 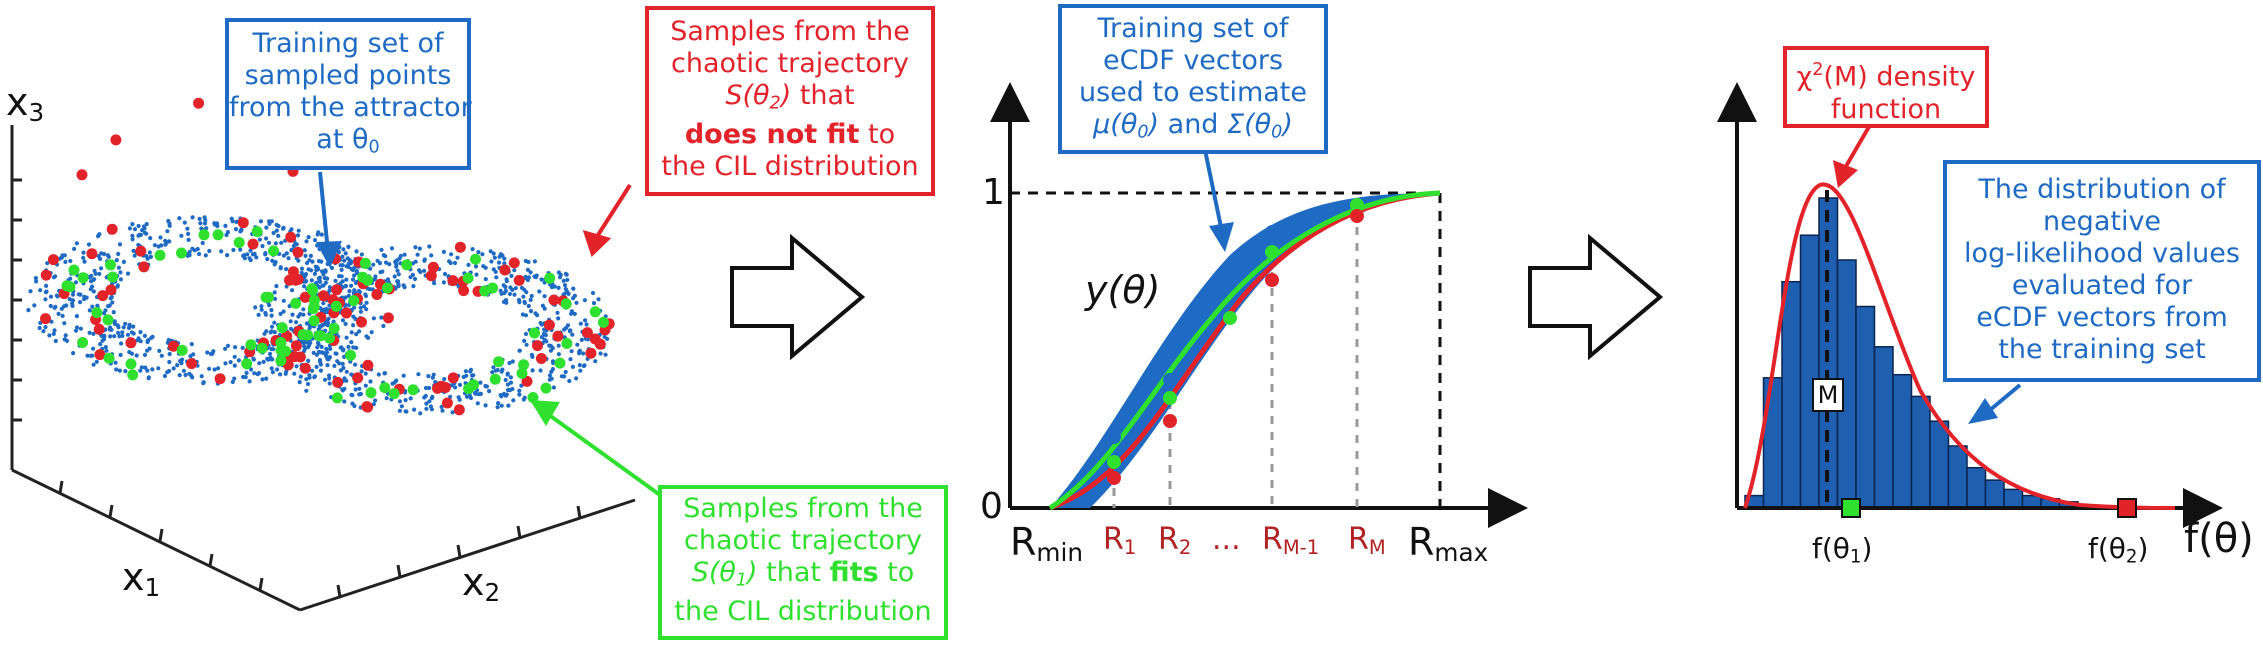 I want to click on f-theta1-label: f(θ1), so click(x=1842, y=550).